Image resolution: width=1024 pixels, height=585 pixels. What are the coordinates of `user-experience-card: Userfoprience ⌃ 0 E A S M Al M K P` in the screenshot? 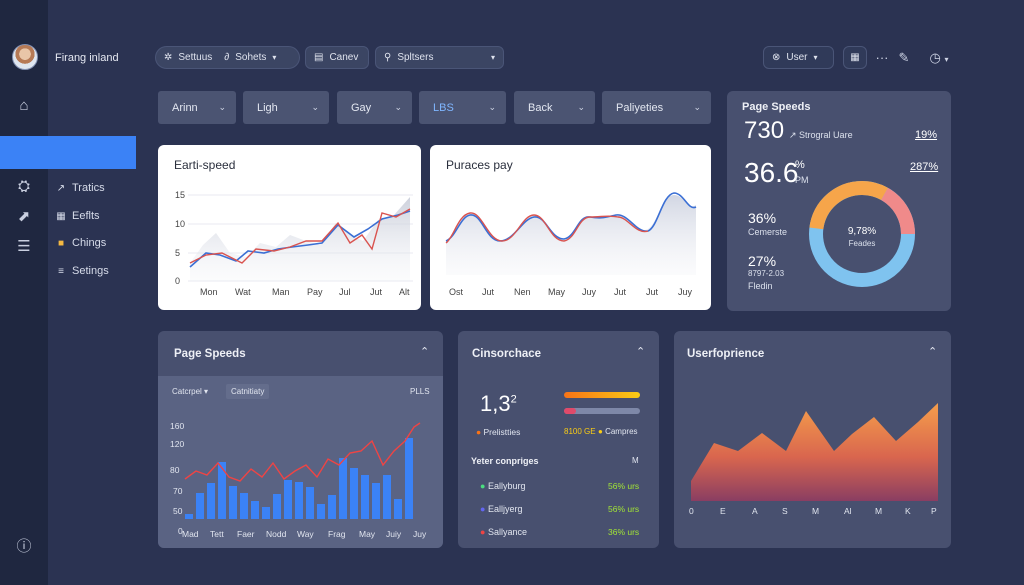 It's located at (812, 439).